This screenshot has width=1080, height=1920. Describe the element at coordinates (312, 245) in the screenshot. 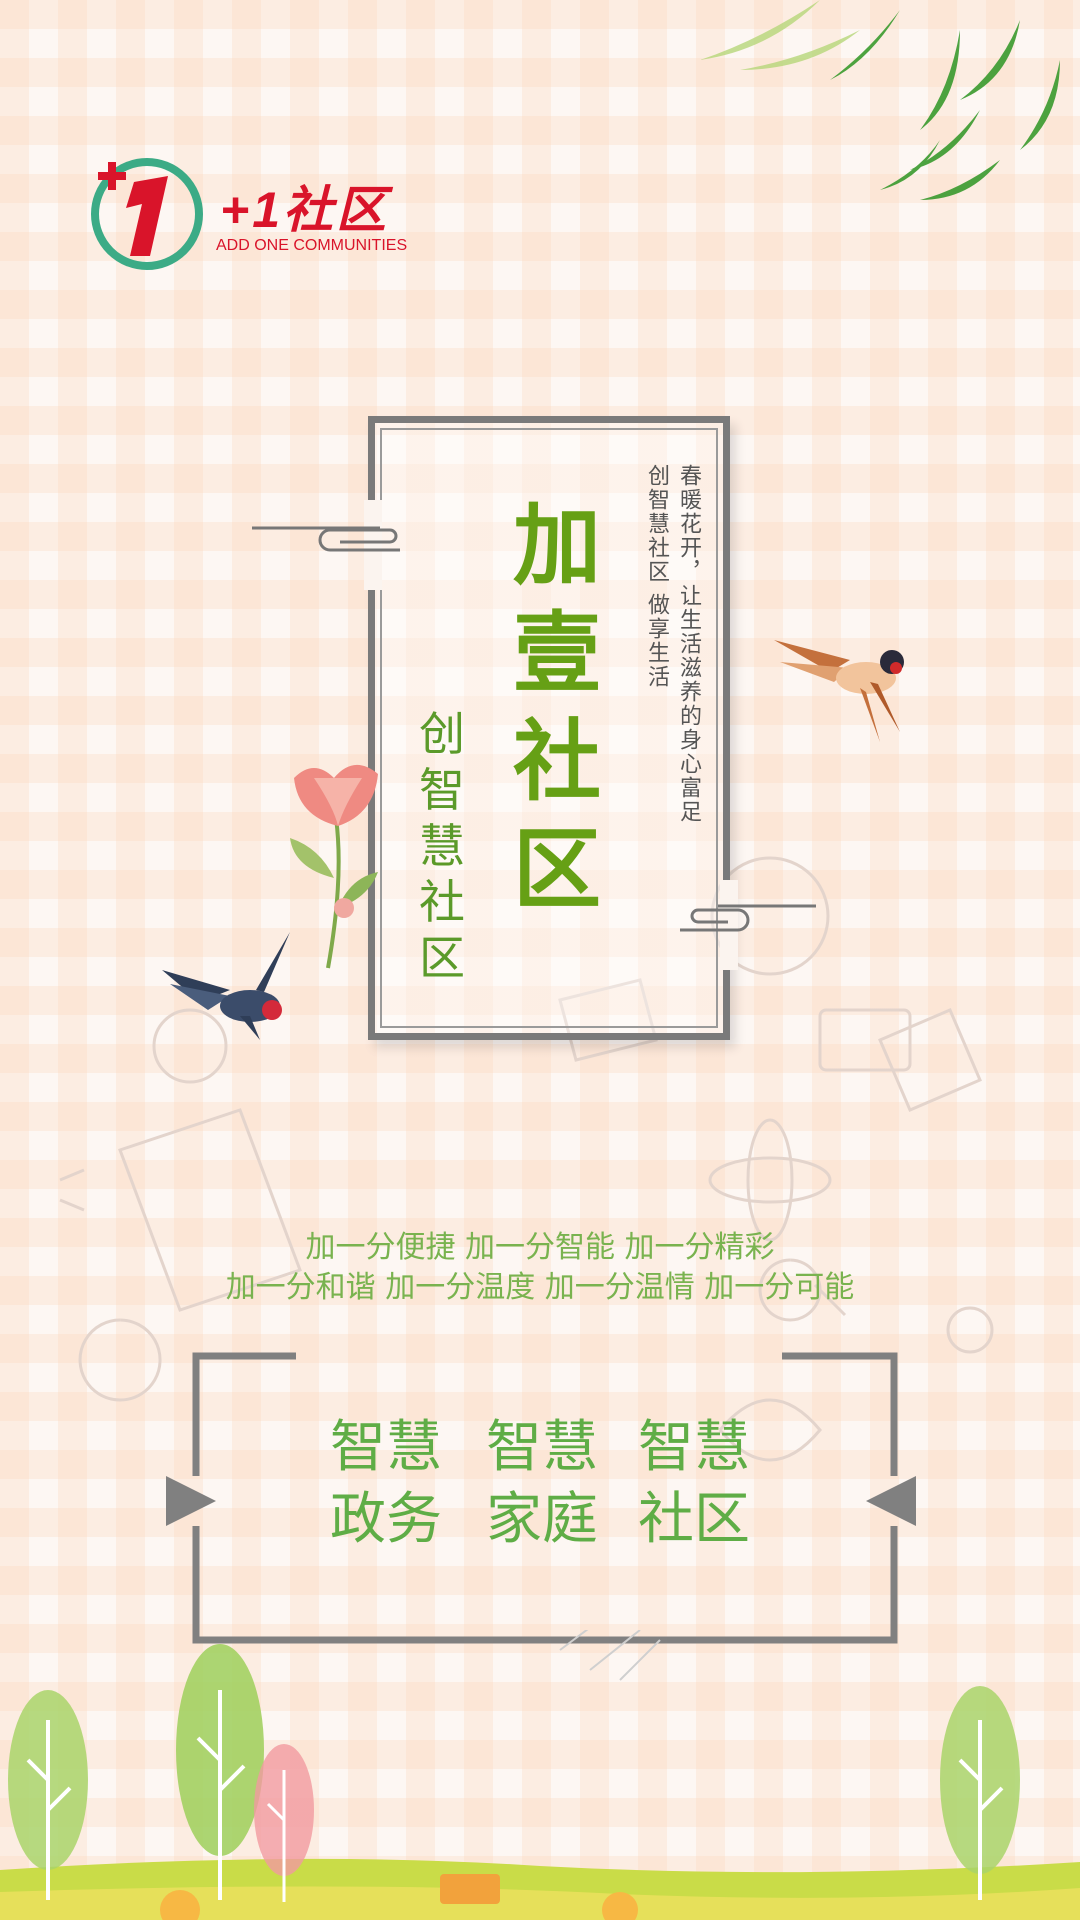

I see `logo-subtitle: ADD ONE COMMUNITIES` at that location.